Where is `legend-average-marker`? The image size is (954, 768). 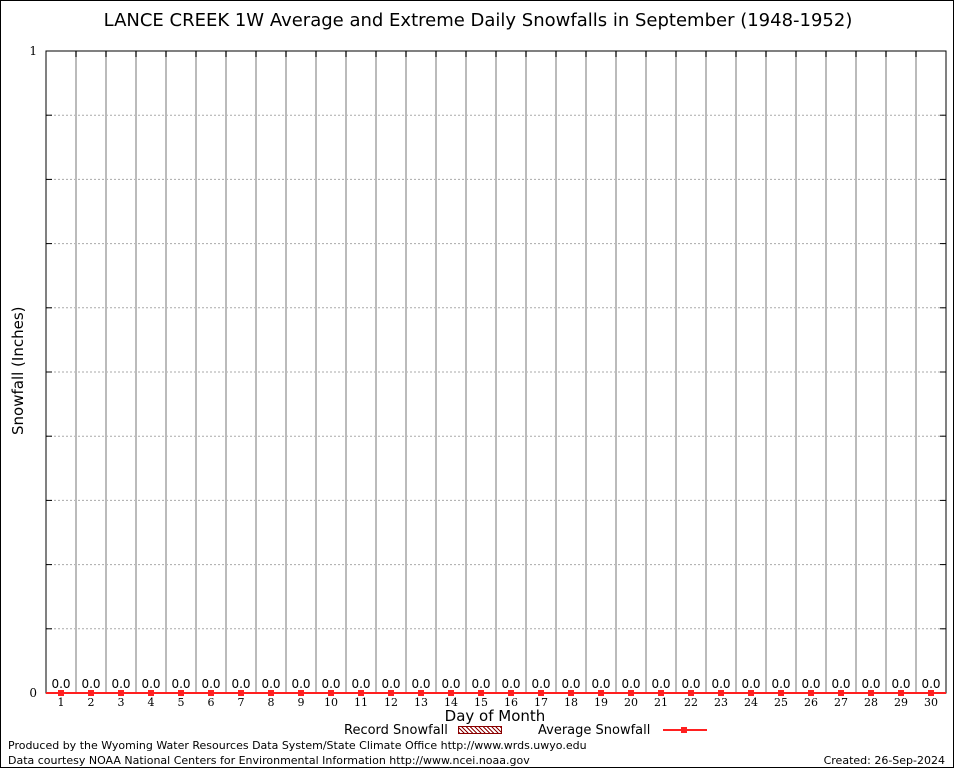 legend-average-marker is located at coordinates (684, 730).